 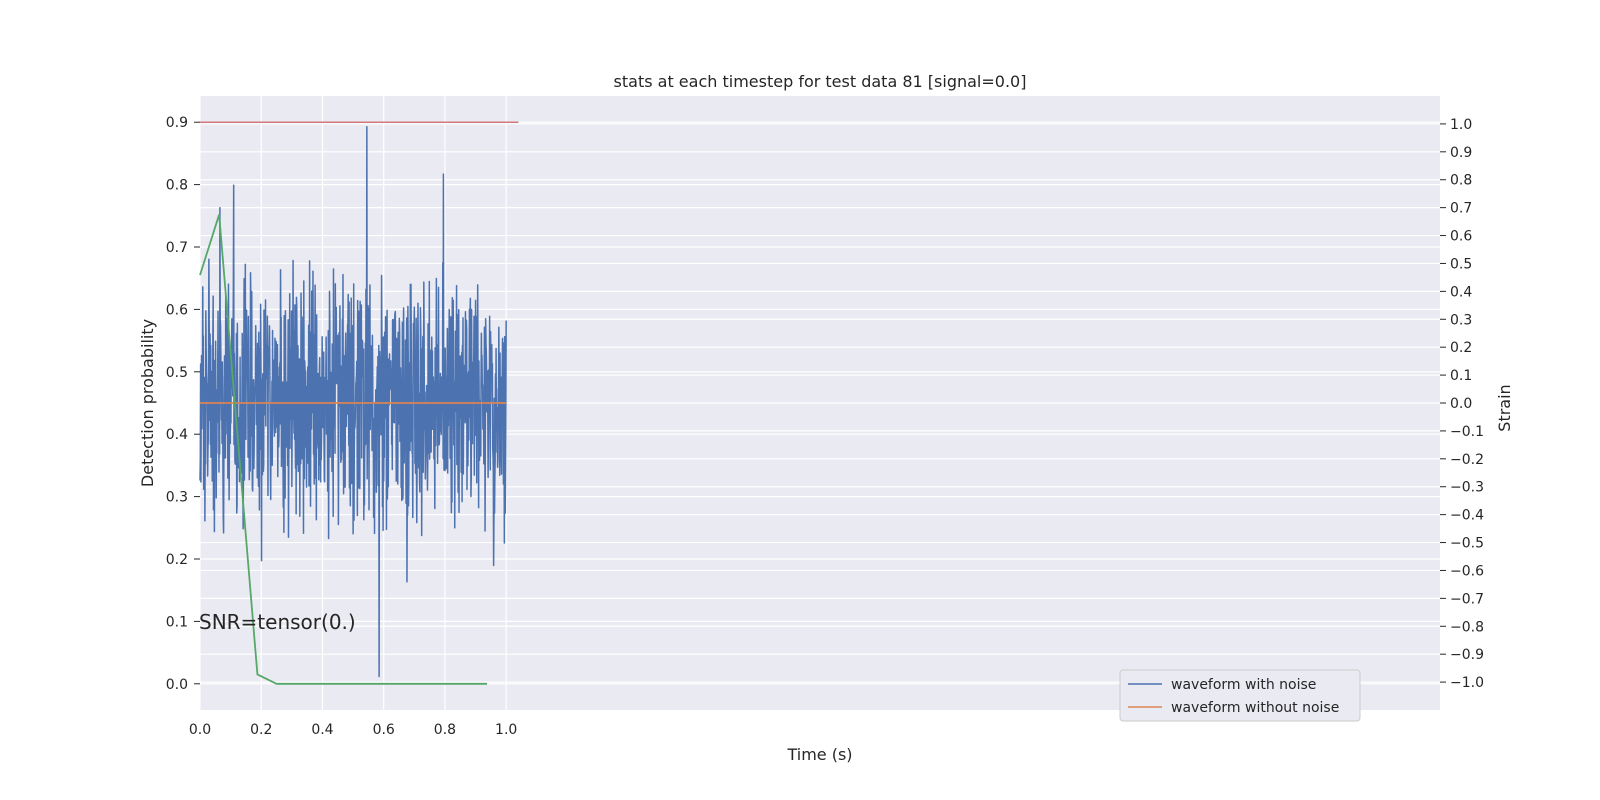 I want to click on y-tick-label-left: 0.3, so click(x=177, y=498).